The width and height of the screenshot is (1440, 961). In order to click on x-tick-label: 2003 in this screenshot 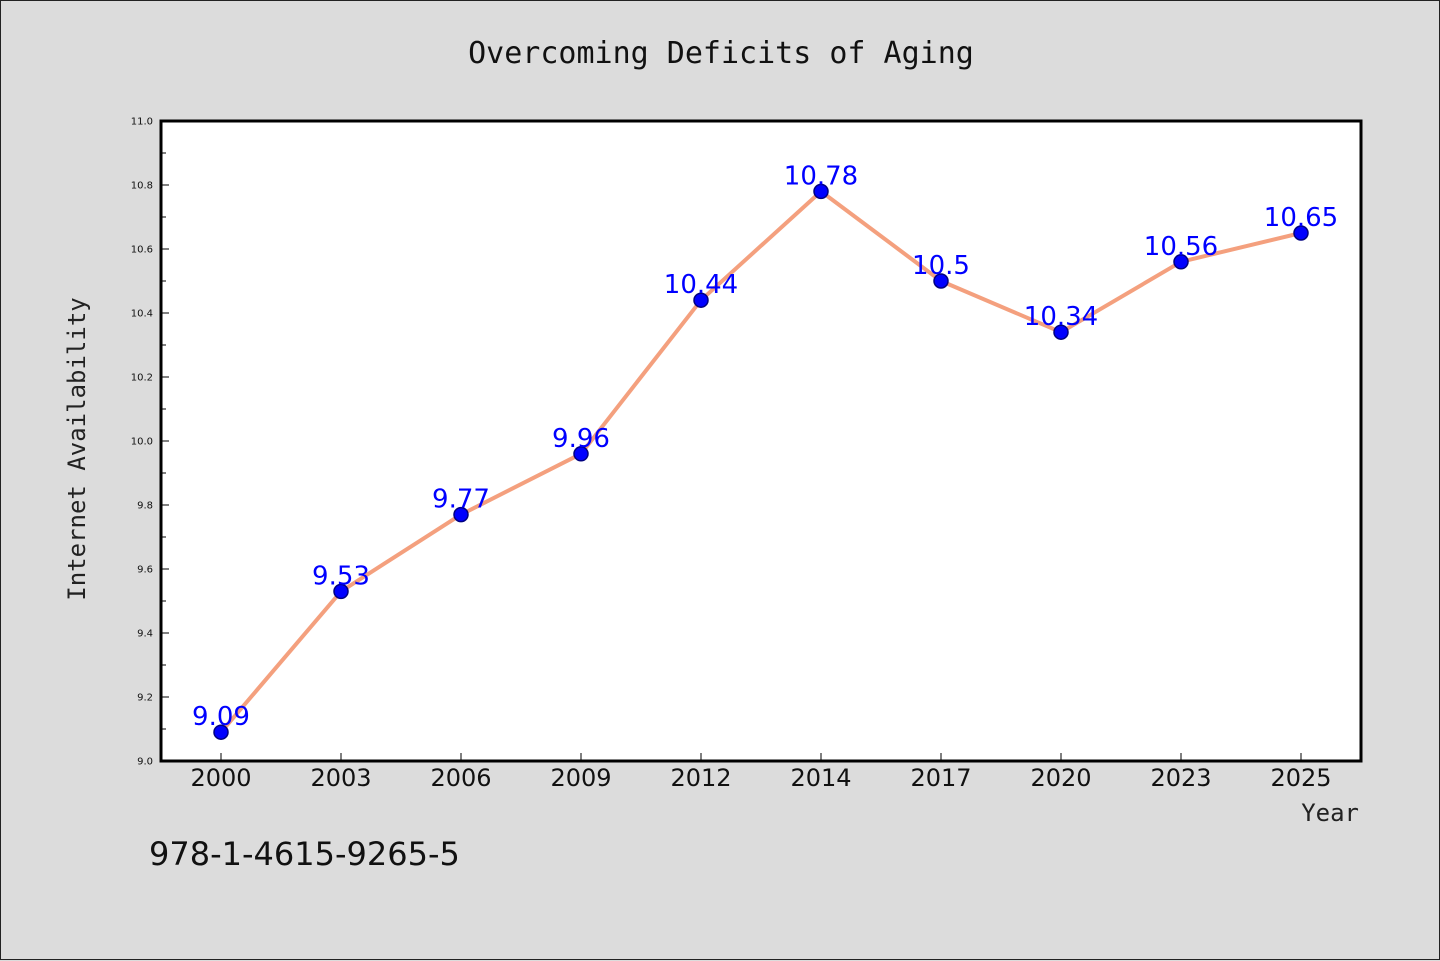, I will do `click(340, 778)`.